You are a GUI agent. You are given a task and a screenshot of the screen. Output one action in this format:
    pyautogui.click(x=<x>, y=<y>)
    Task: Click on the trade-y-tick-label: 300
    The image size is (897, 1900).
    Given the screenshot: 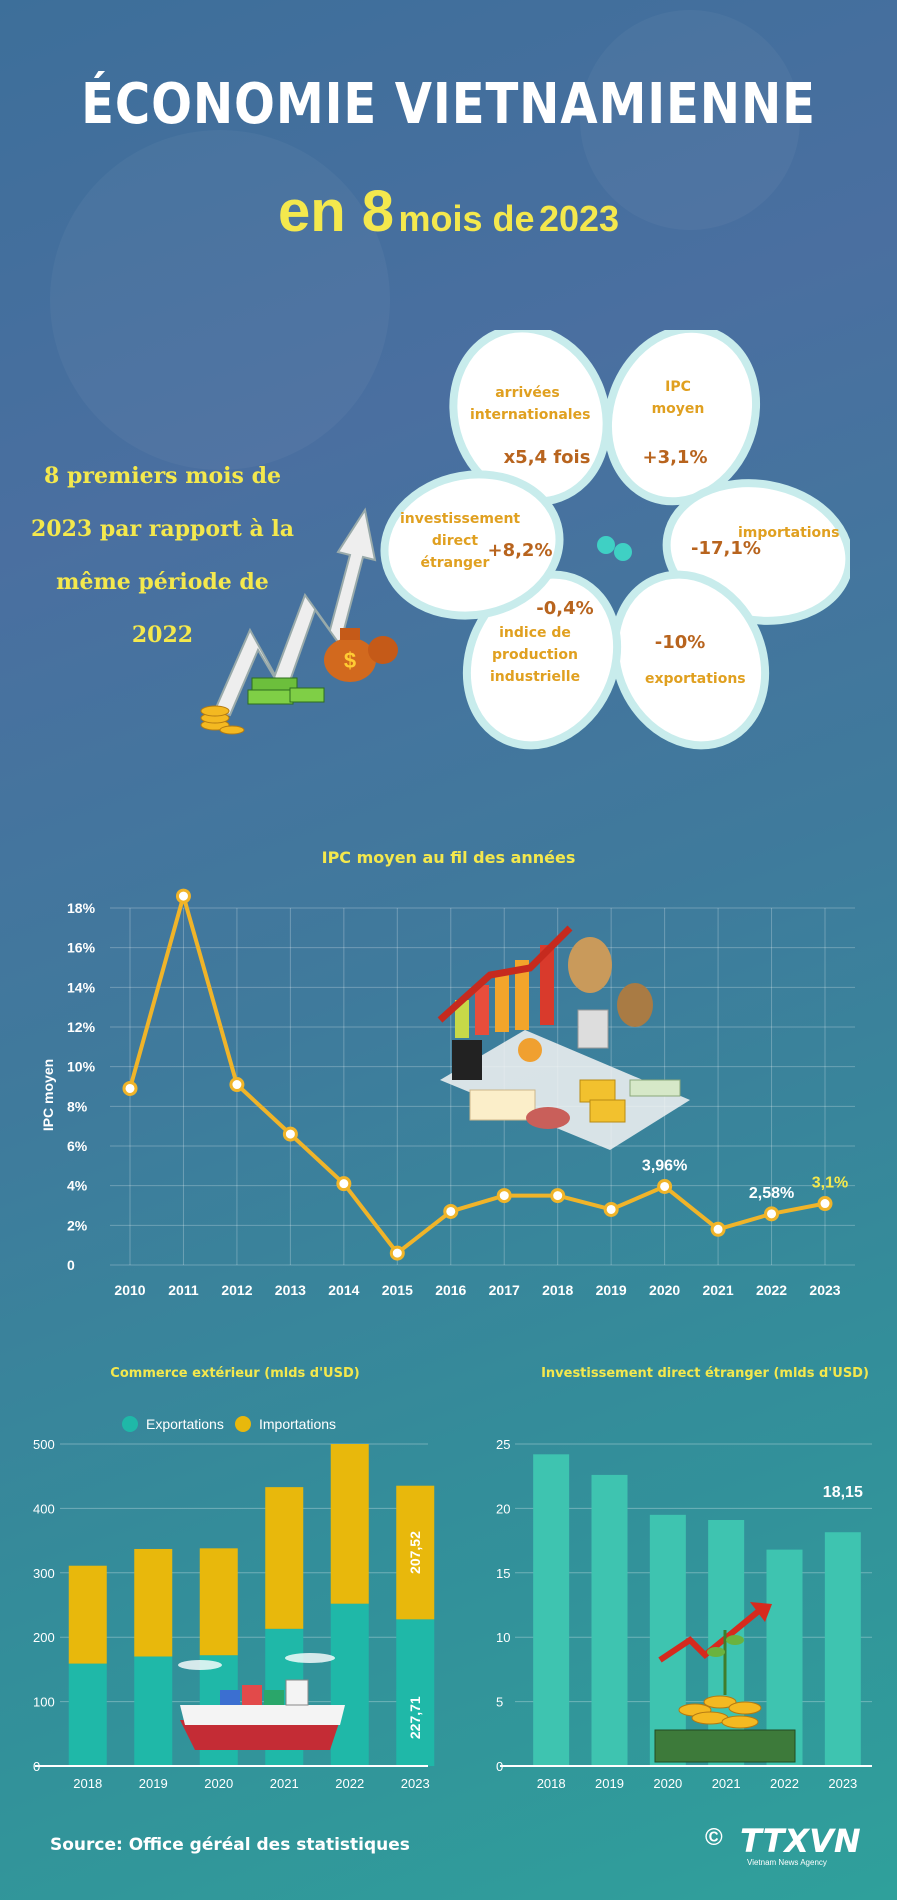 What is the action you would take?
    pyautogui.click(x=44, y=1573)
    